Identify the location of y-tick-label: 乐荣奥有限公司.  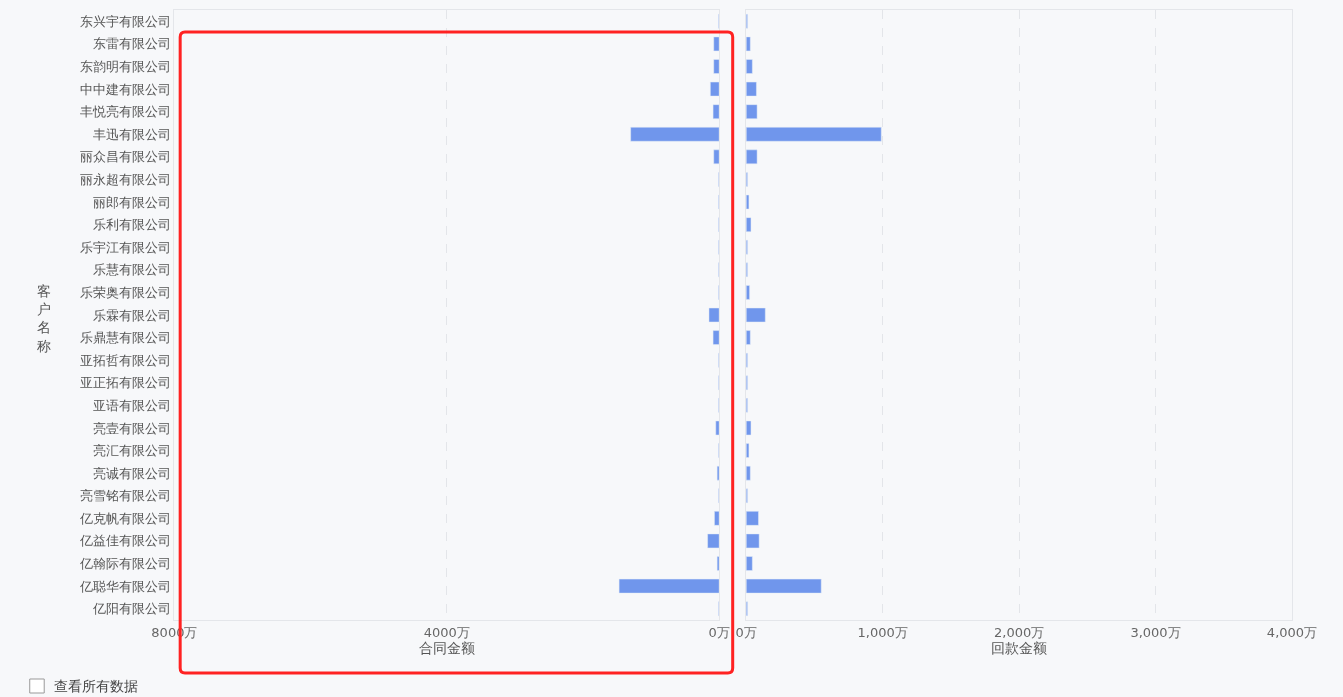
(125, 292).